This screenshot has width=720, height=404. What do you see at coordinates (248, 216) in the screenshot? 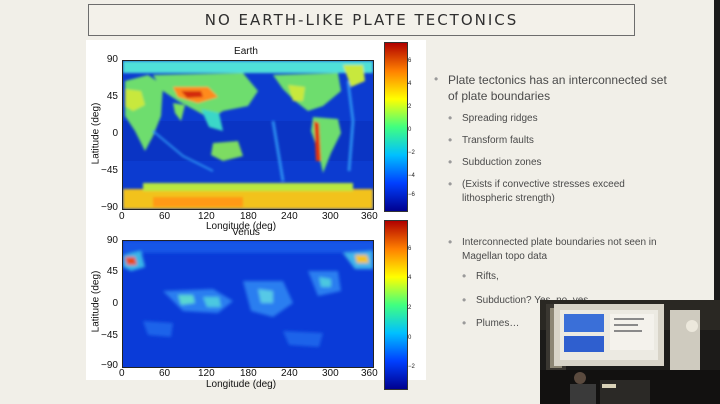
I see `earth-xtick-180: 180` at bounding box center [248, 216].